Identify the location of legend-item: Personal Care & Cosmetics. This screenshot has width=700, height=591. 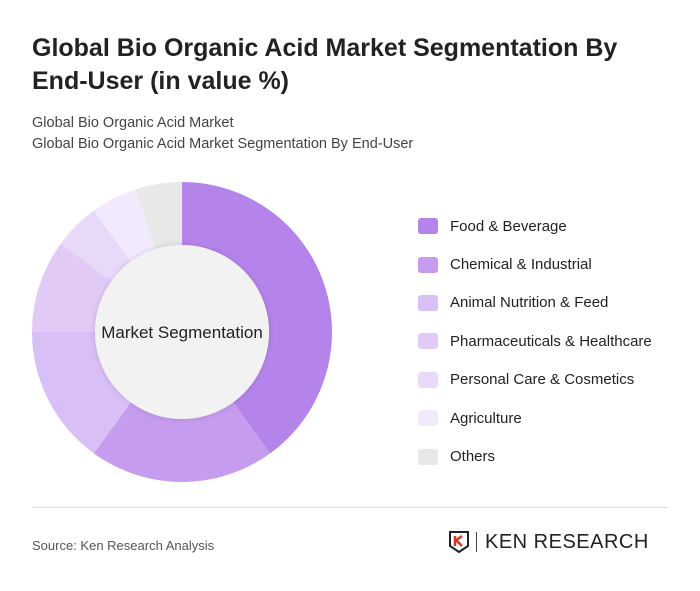
(535, 380).